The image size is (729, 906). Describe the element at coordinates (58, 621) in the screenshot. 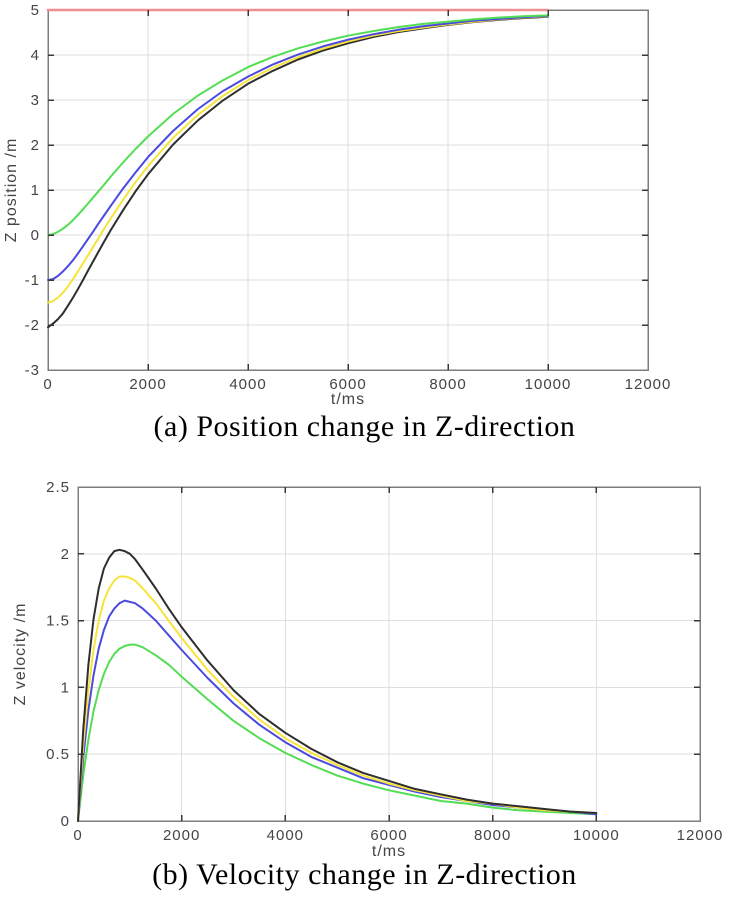

I see `y-tick-label: 1.5` at that location.